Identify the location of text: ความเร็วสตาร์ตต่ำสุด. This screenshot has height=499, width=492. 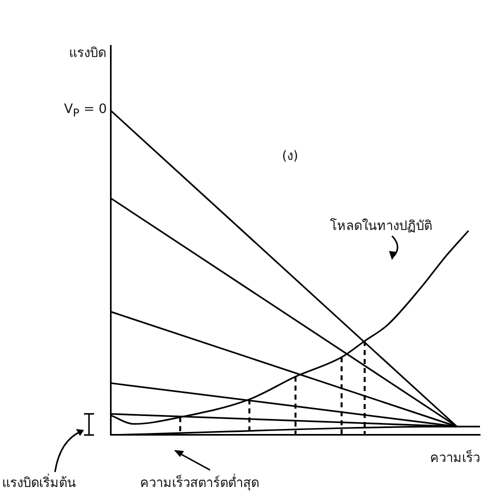
(199, 482).